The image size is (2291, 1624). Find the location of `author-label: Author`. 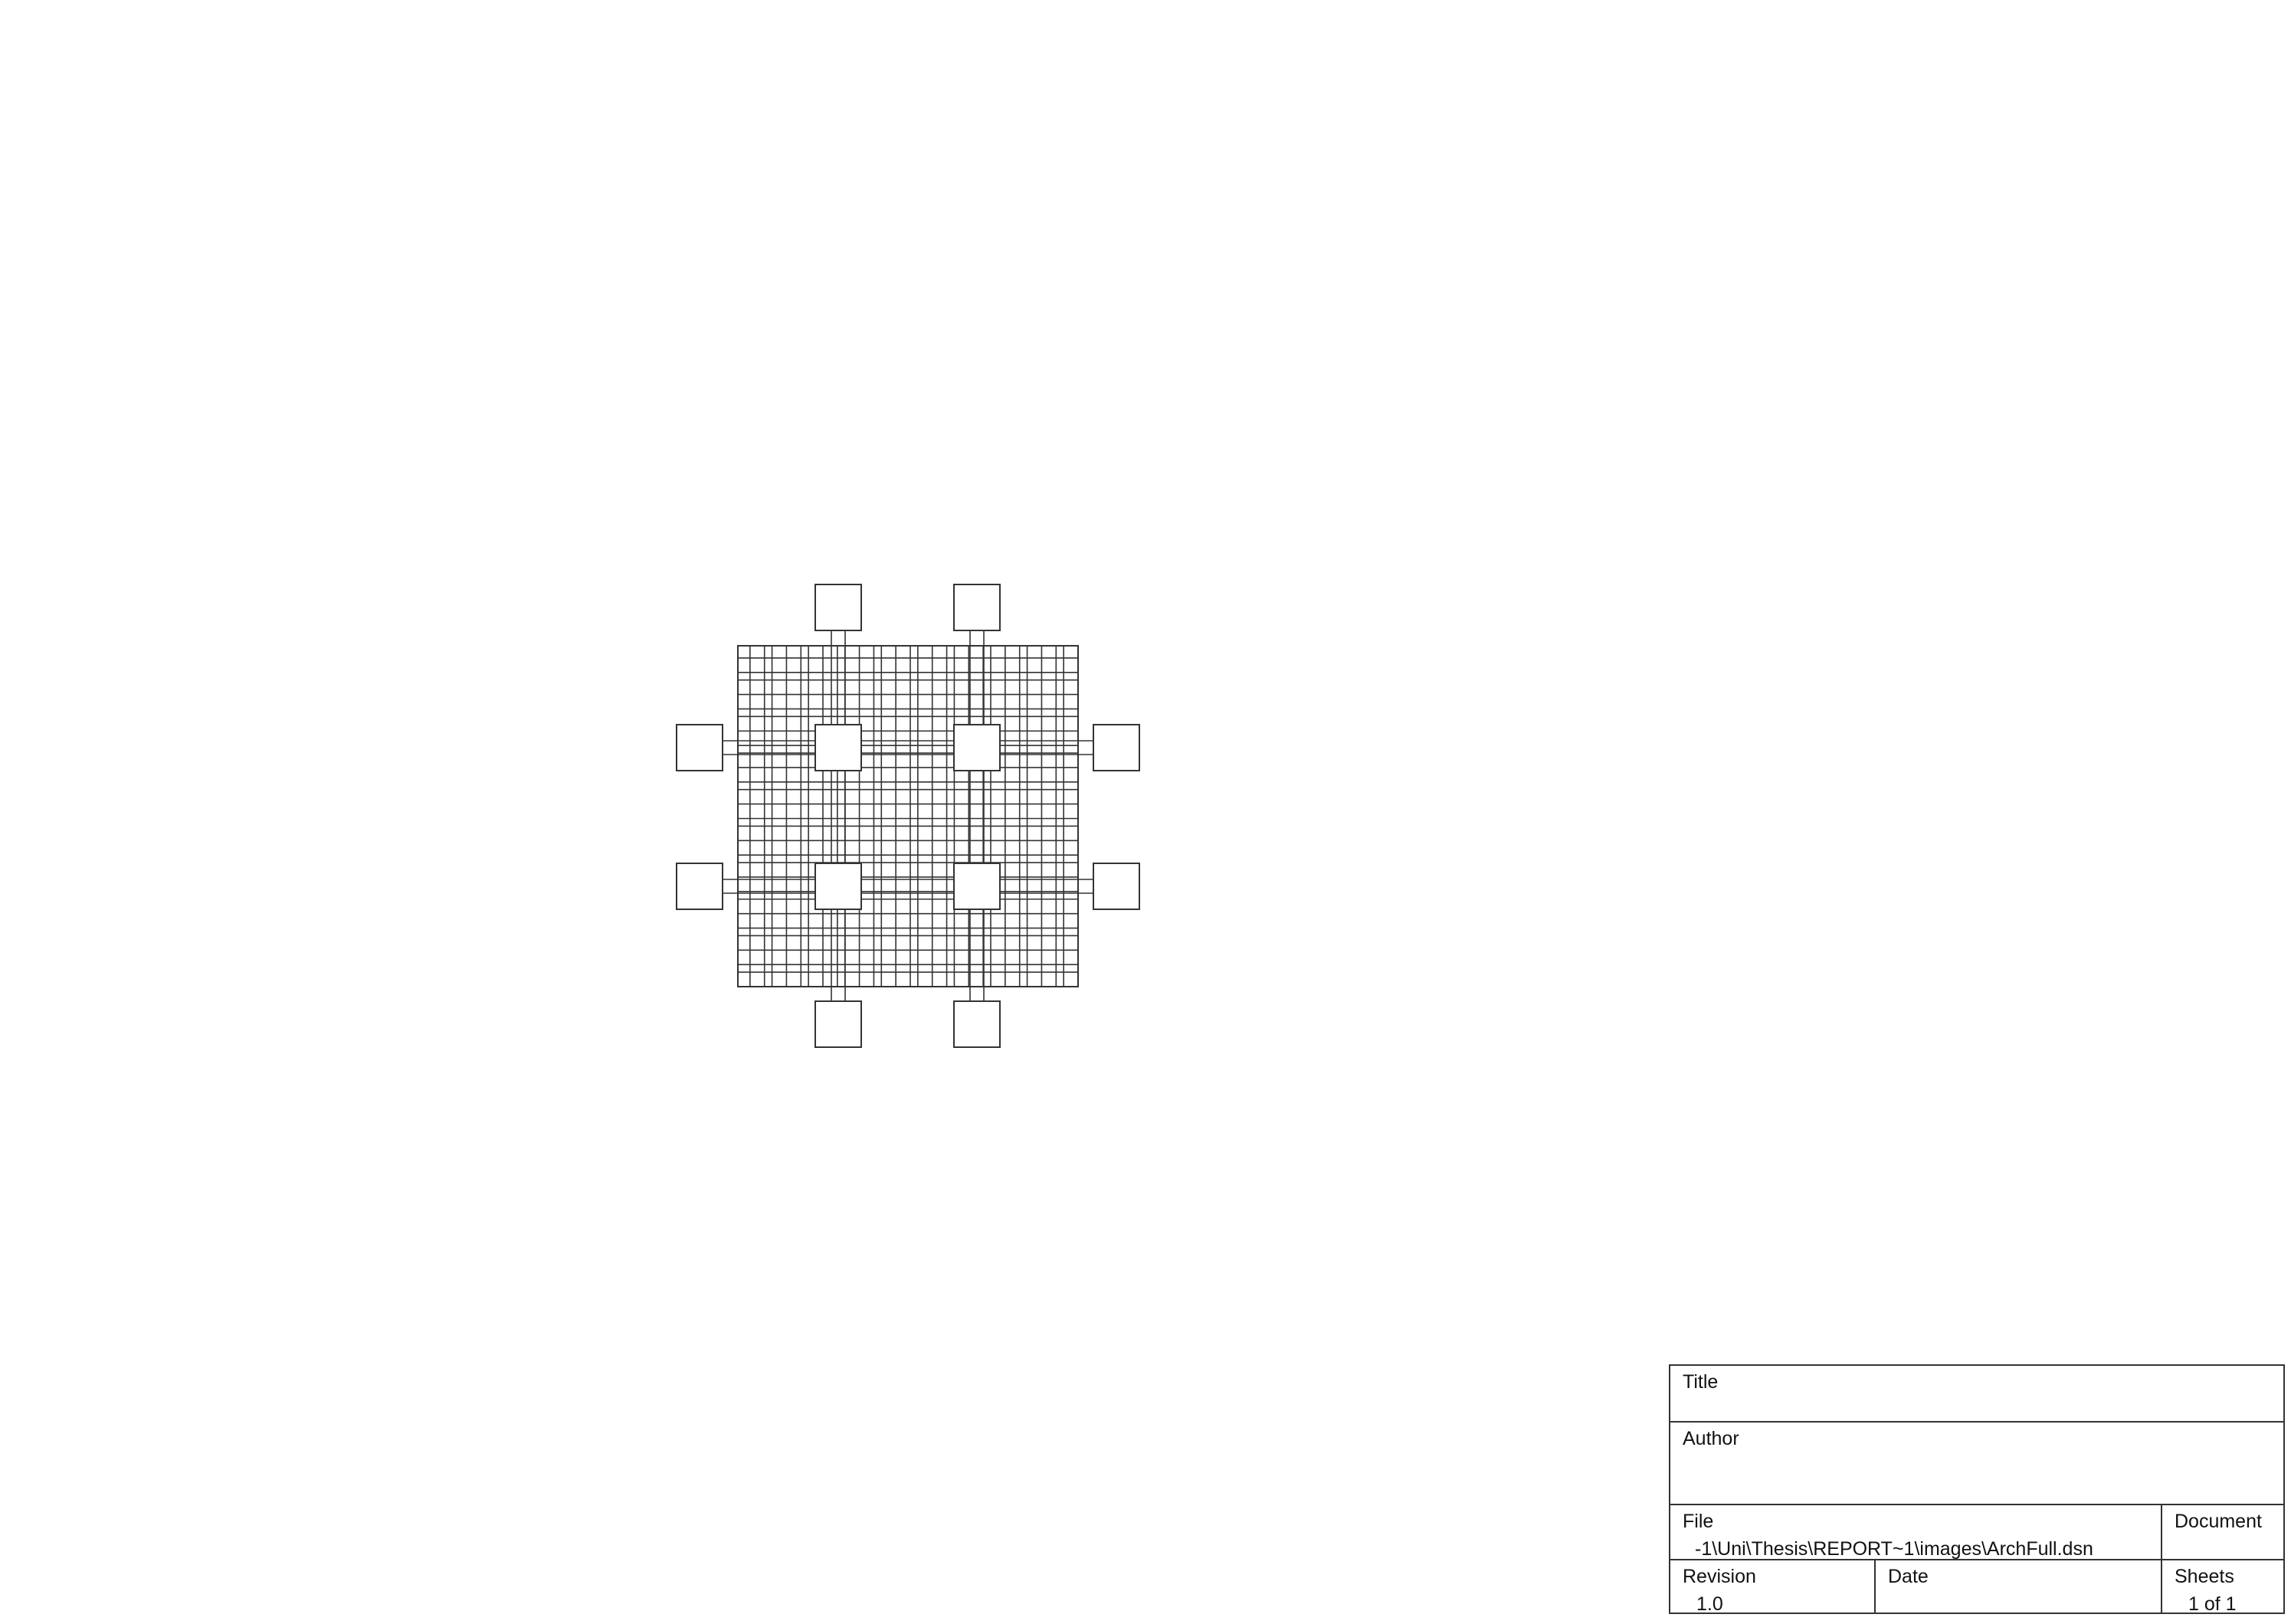

author-label: Author is located at coordinates (1711, 1439).